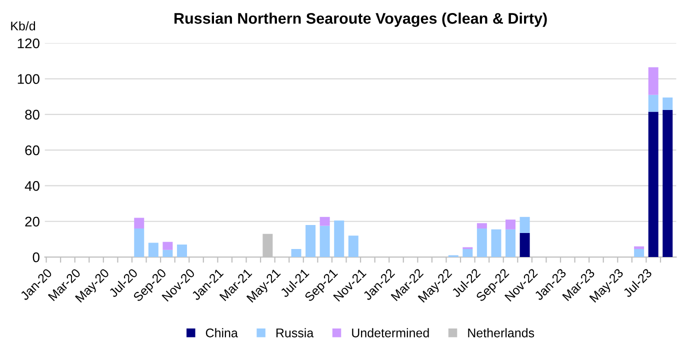 This screenshot has width=690, height=345. What do you see at coordinates (295, 333) in the screenshot?
I see `legend-label: Russia` at bounding box center [295, 333].